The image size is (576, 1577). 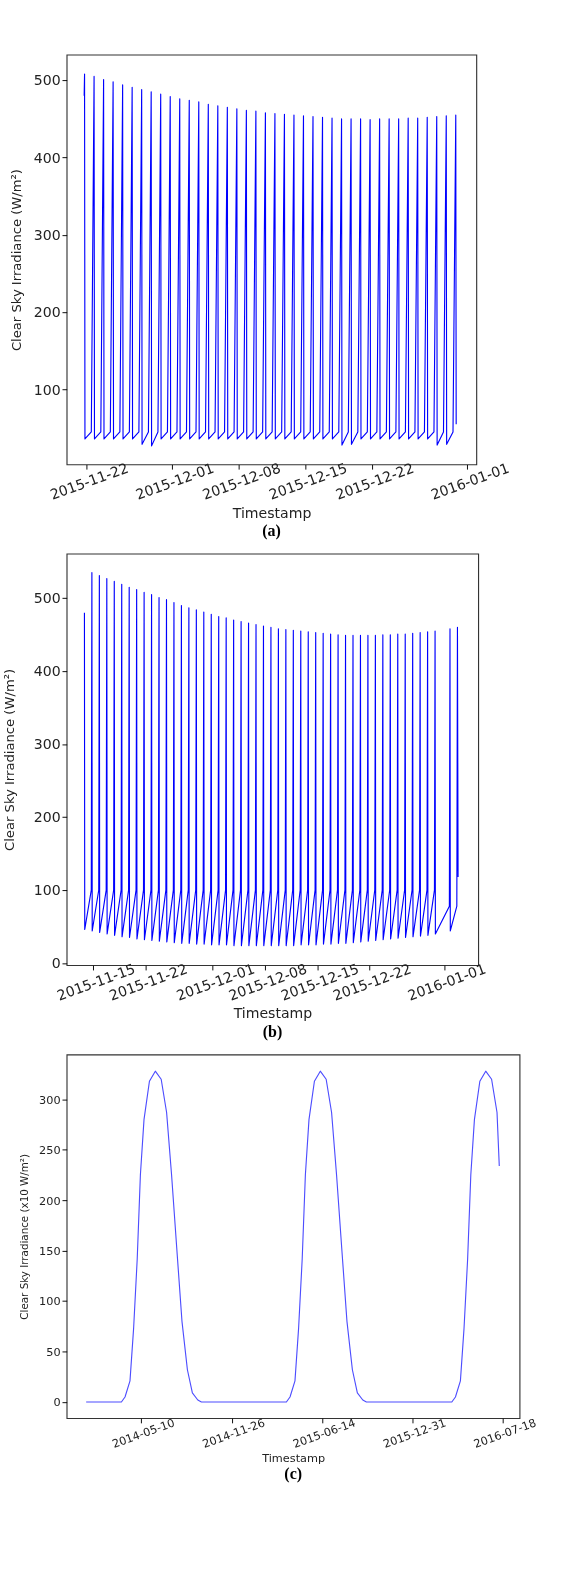 I want to click on y-tick-label: 150, so click(x=50, y=1251).